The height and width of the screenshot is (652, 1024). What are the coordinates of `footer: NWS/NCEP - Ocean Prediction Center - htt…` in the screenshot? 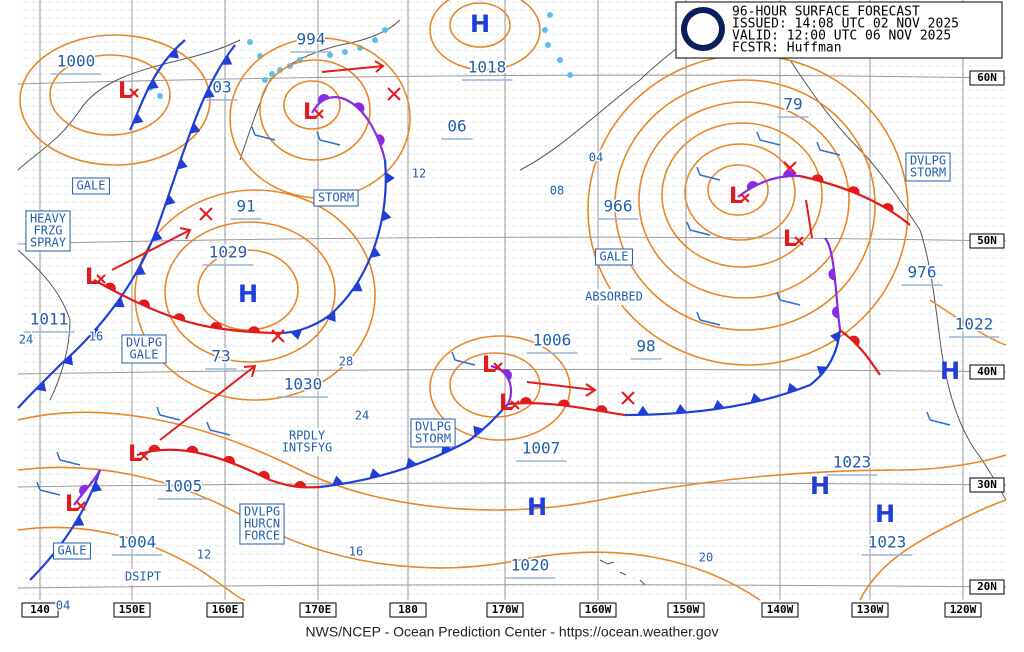 It's located at (512, 632).